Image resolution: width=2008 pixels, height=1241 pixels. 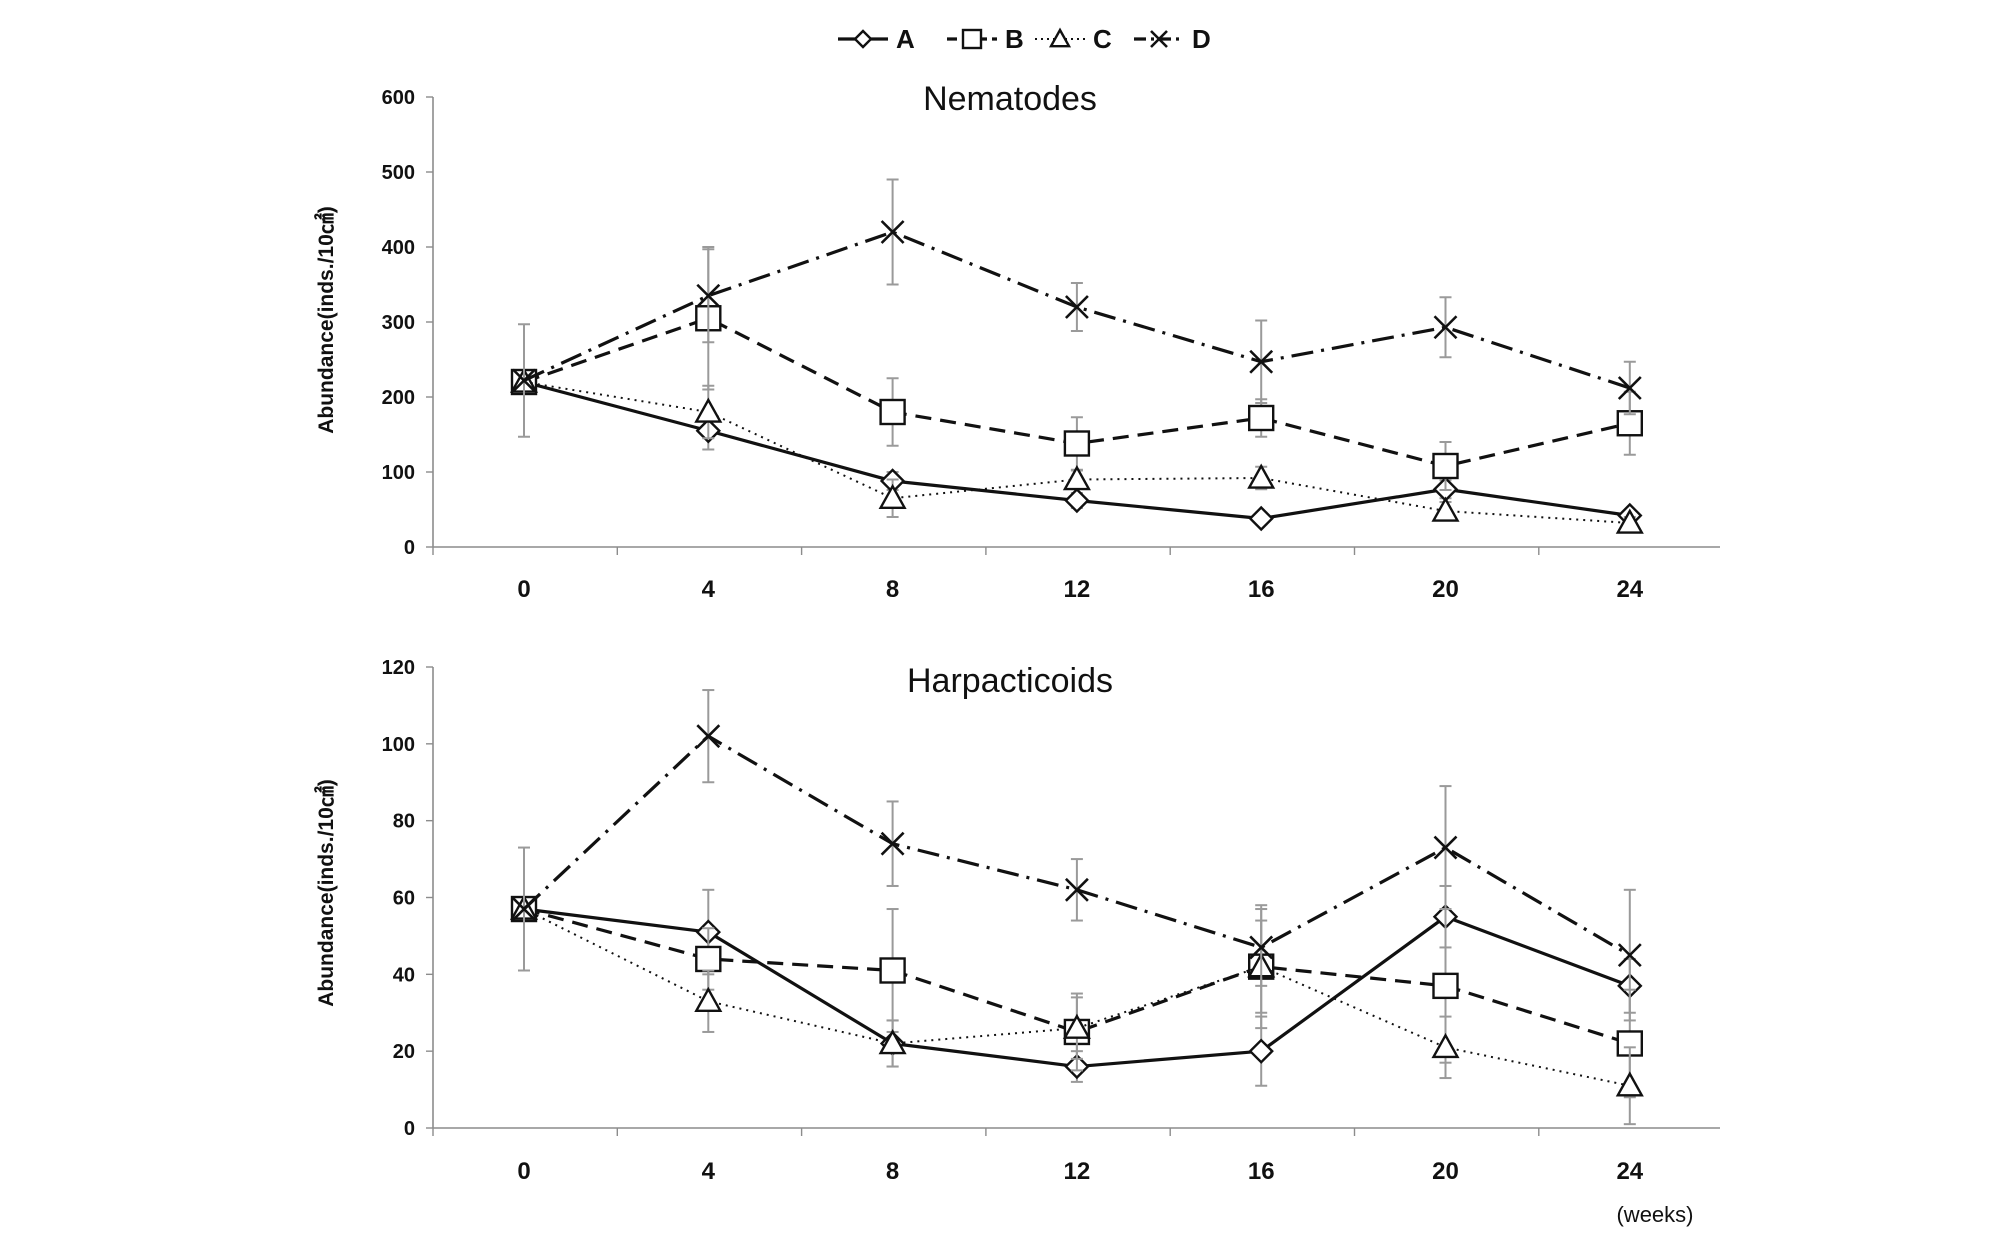 I want to click on y-tick-label: 500, so click(x=398, y=173).